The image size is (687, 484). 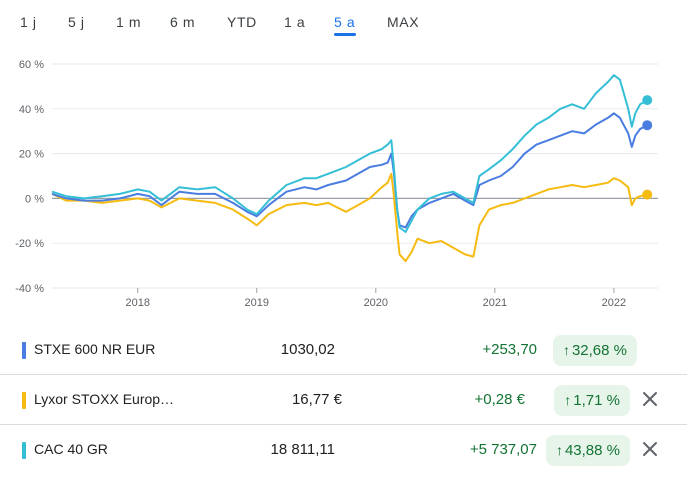 I want to click on percent-change-value: 32,68 %, so click(x=599, y=350).